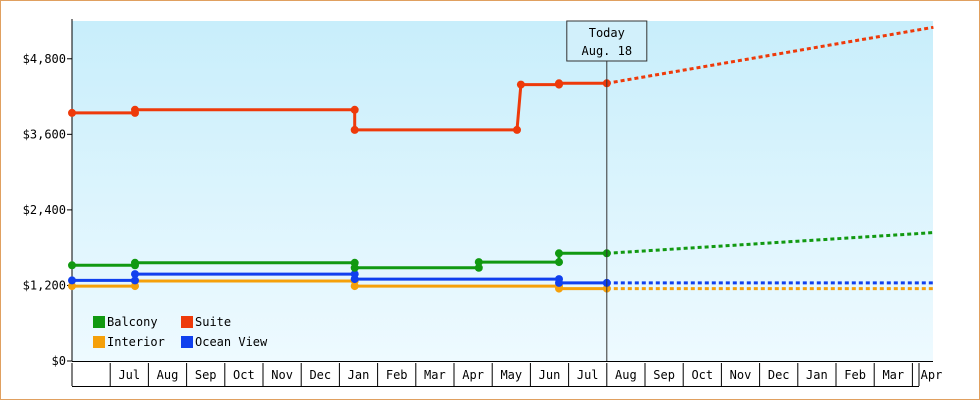 The width and height of the screenshot is (980, 401). I want to click on y-tick-label: $1,200, so click(44, 285).